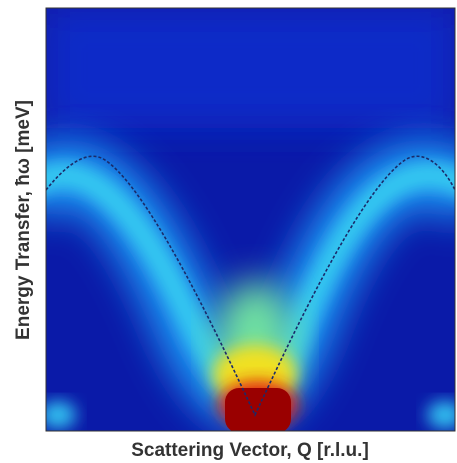 The height and width of the screenshot is (463, 457). What do you see at coordinates (23, 220) in the screenshot?
I see `y-axis-label: Energy Transfer, ħω [meV]` at bounding box center [23, 220].